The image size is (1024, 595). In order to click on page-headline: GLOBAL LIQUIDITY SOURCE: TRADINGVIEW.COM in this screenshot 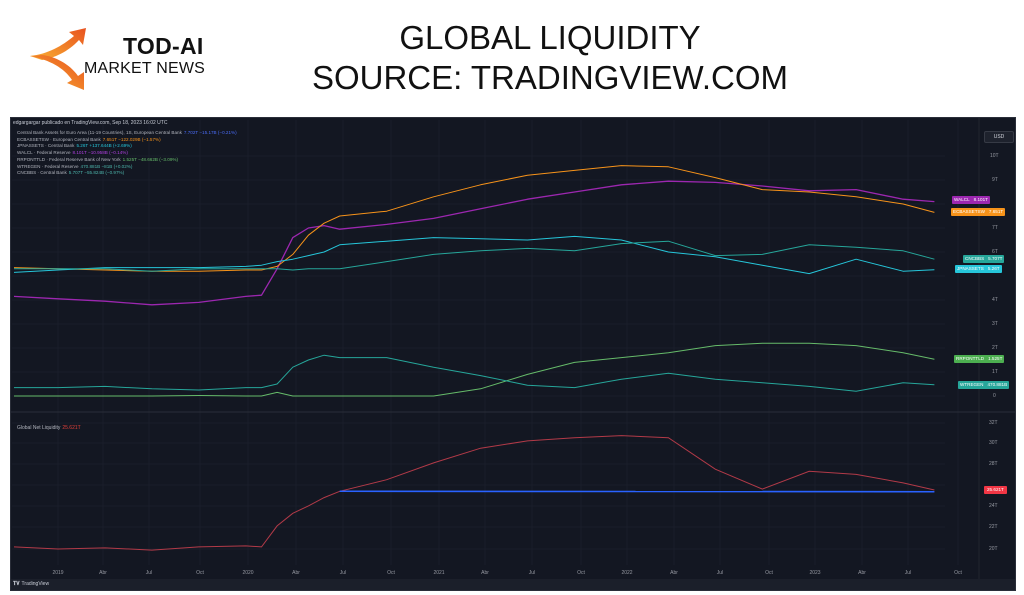, I will do `click(550, 58)`.